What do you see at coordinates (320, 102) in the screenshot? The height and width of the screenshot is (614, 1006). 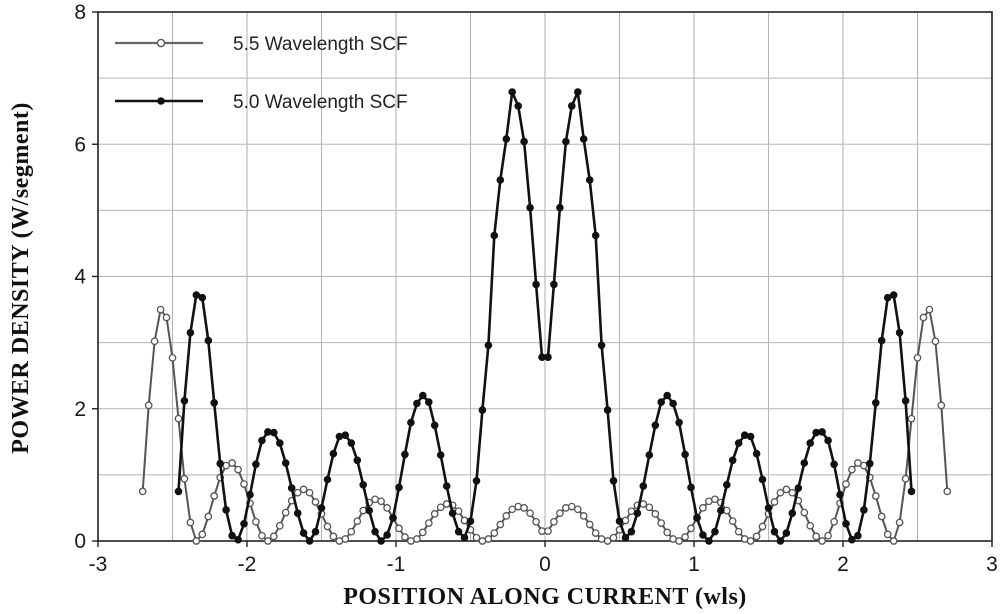 I see `legend-label-series-2: 5.0 Wavelength SCF` at bounding box center [320, 102].